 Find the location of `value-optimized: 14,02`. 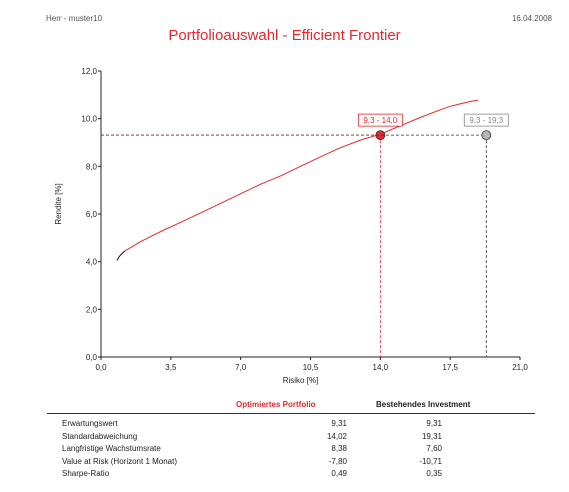

value-optimized: 14,02 is located at coordinates (336, 436).